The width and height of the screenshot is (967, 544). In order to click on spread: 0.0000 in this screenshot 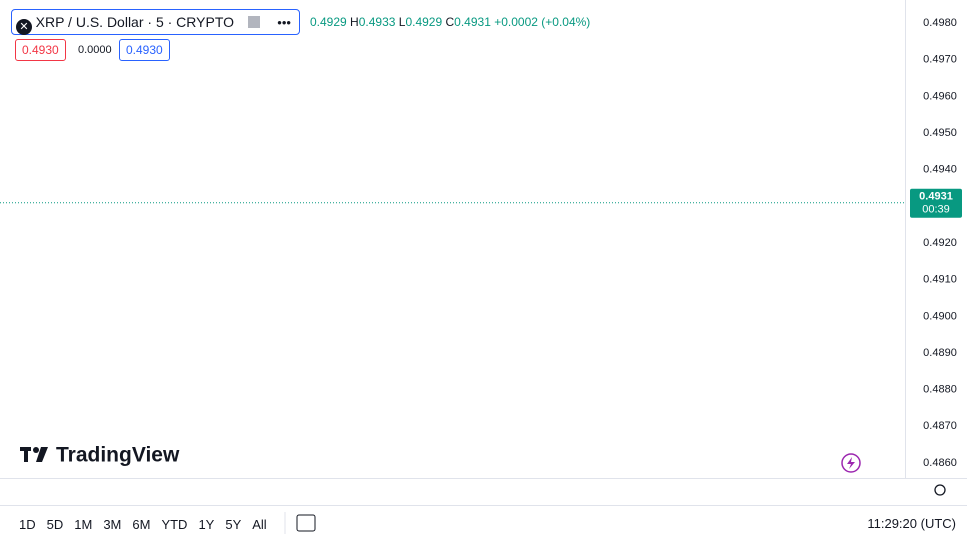, I will do `click(95, 50)`.